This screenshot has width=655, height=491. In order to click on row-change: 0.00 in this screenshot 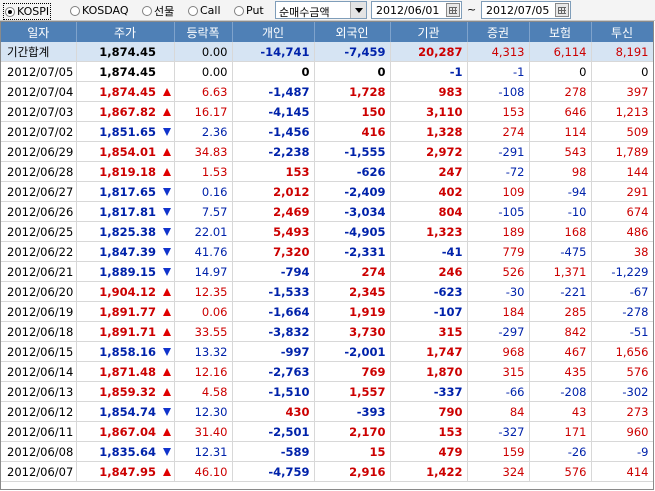, I will do `click(203, 71)`.